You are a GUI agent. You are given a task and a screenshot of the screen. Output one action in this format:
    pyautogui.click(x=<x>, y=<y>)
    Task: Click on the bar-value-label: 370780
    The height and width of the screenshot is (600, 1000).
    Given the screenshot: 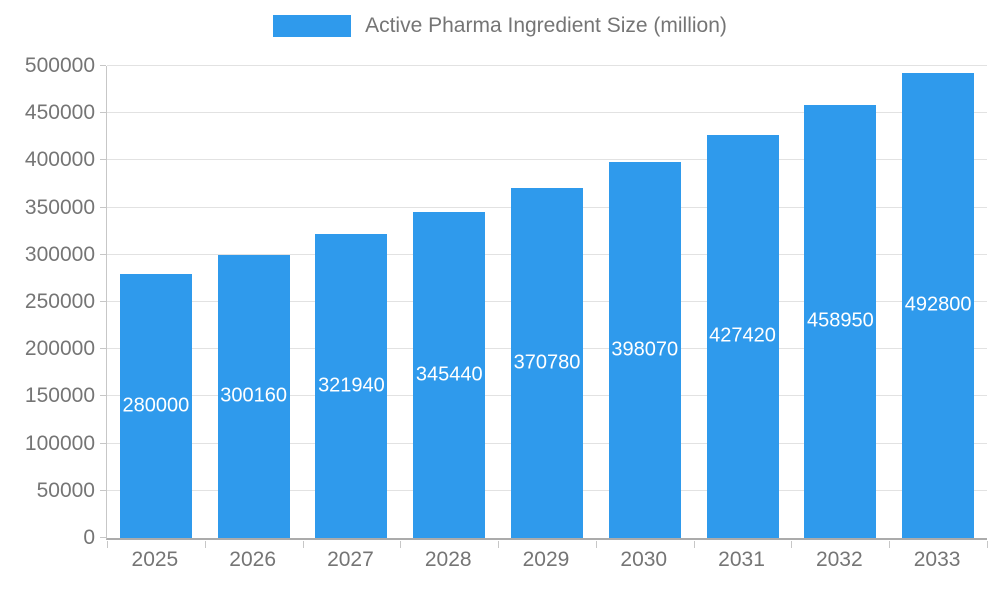 What is the action you would take?
    pyautogui.click(x=547, y=362)
    